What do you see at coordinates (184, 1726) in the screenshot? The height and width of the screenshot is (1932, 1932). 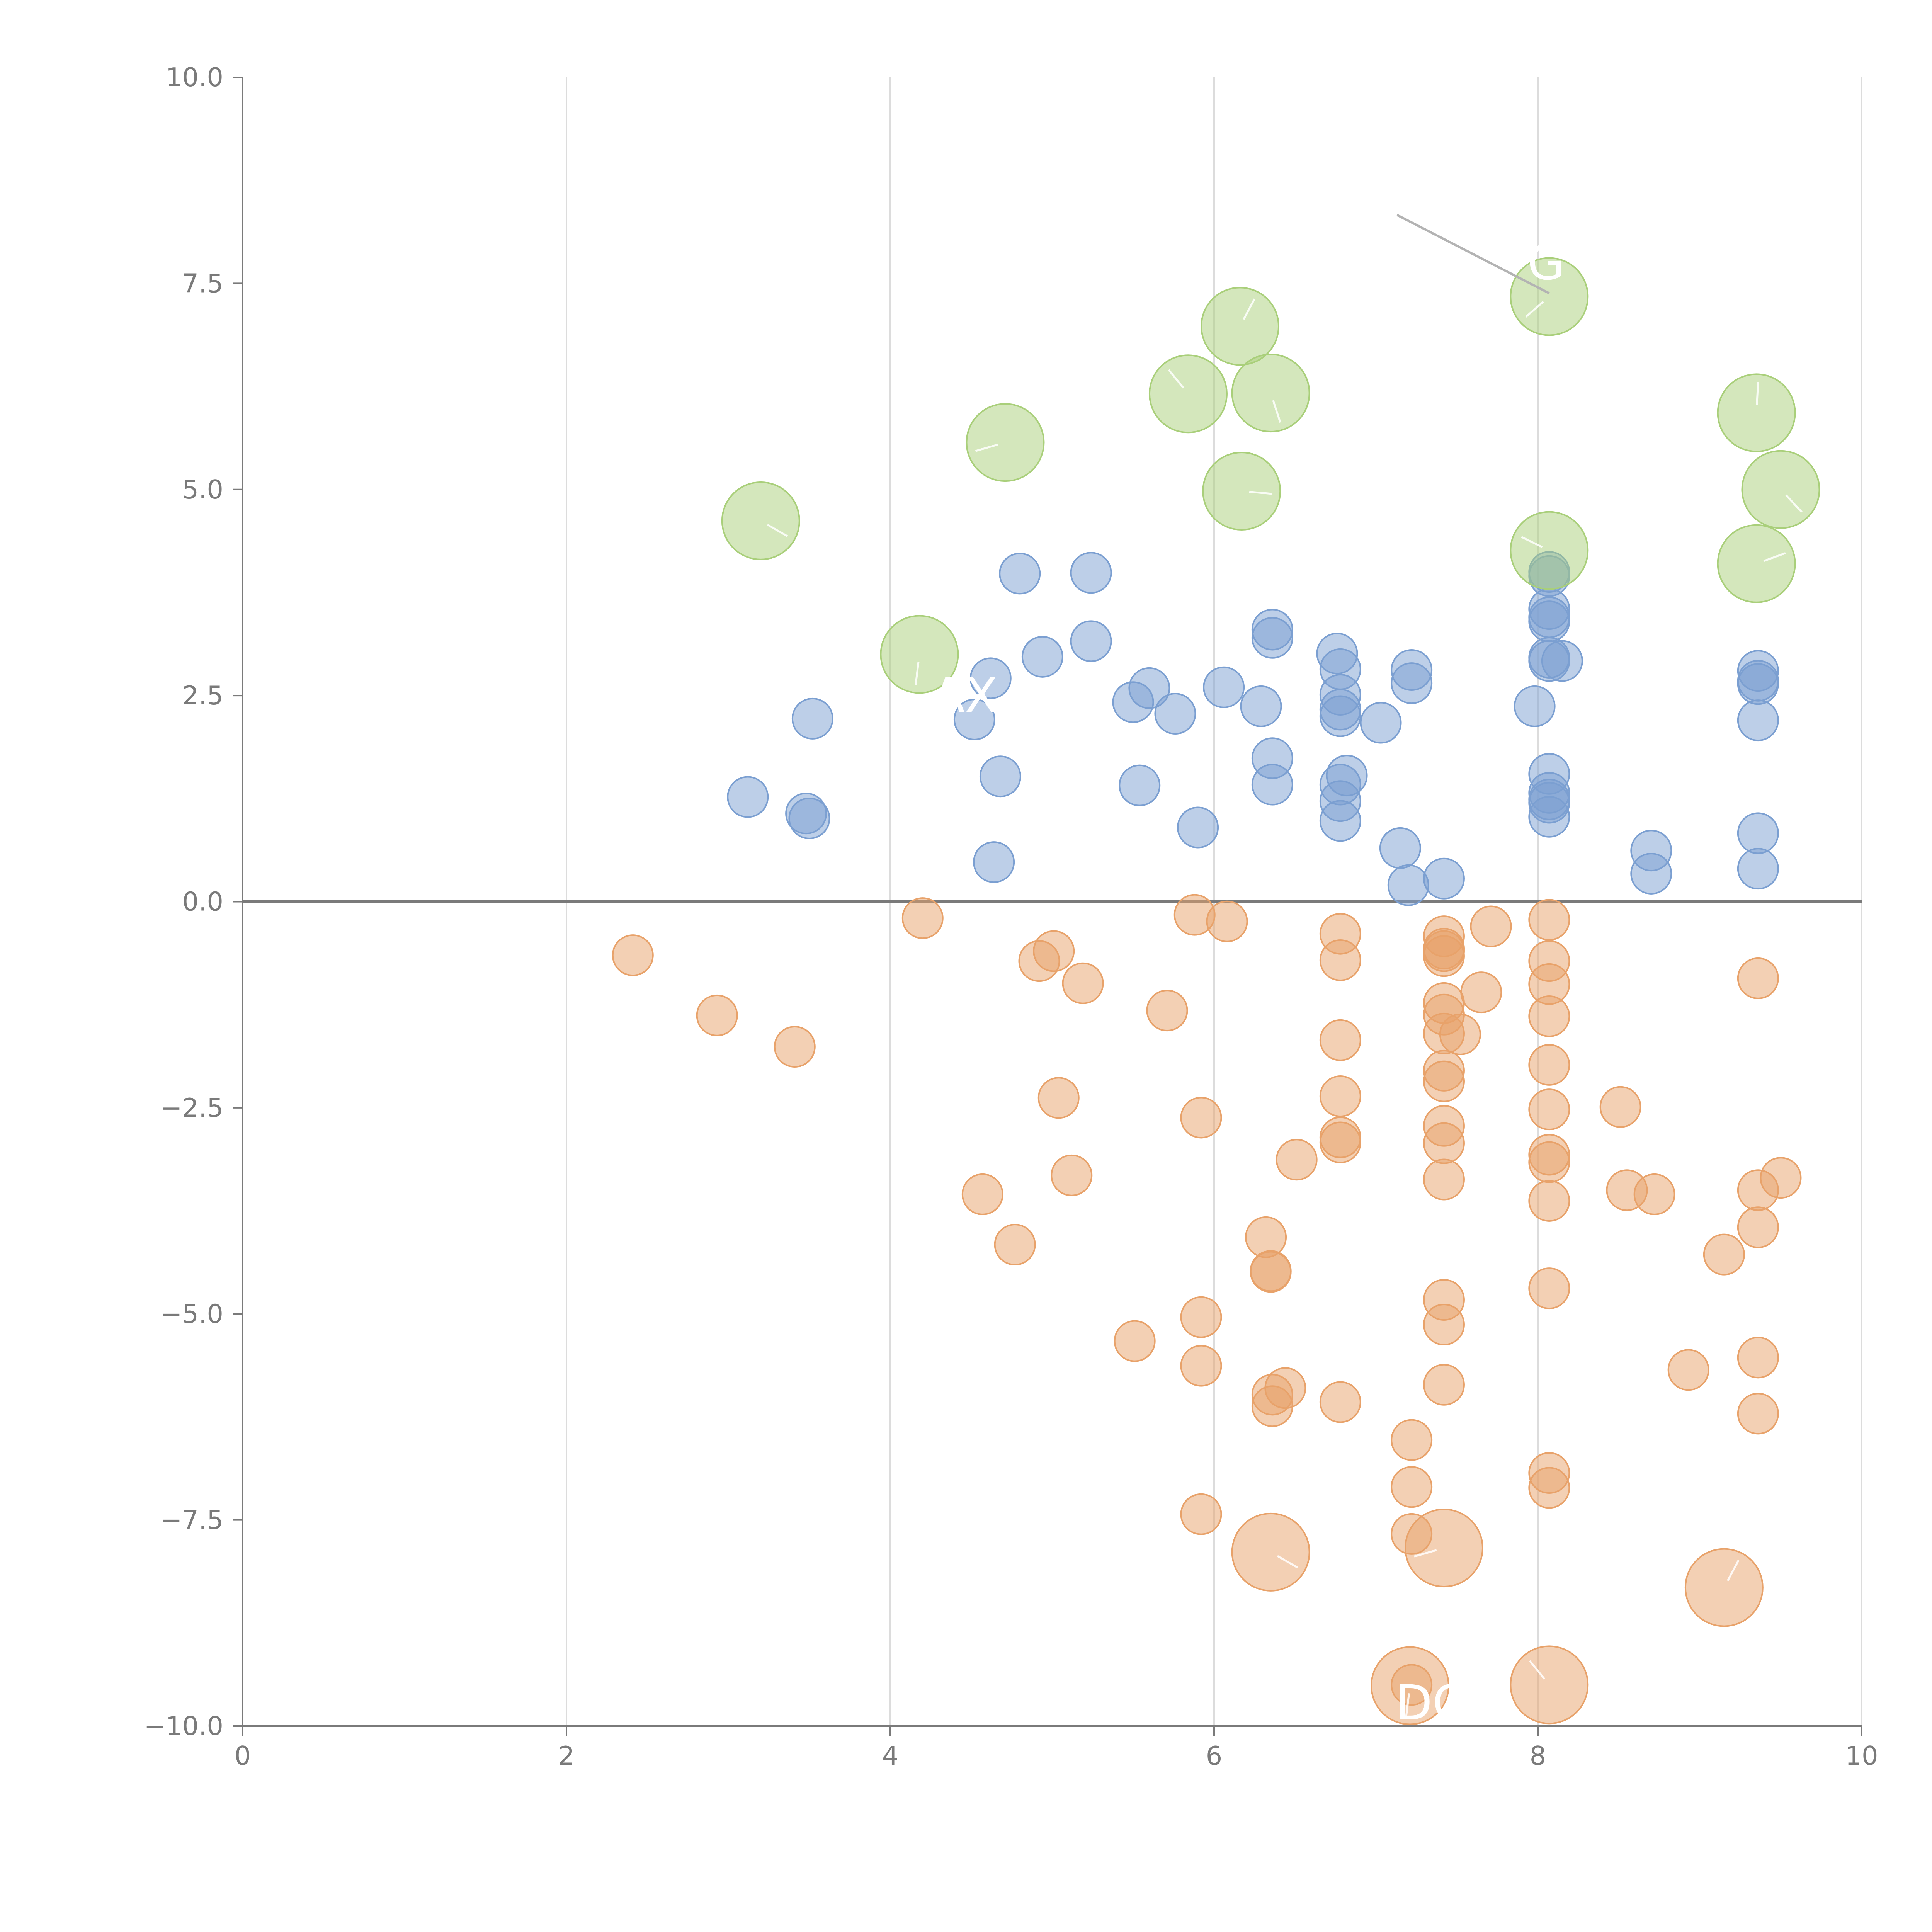 I see `y-tick-label: −10.0` at bounding box center [184, 1726].